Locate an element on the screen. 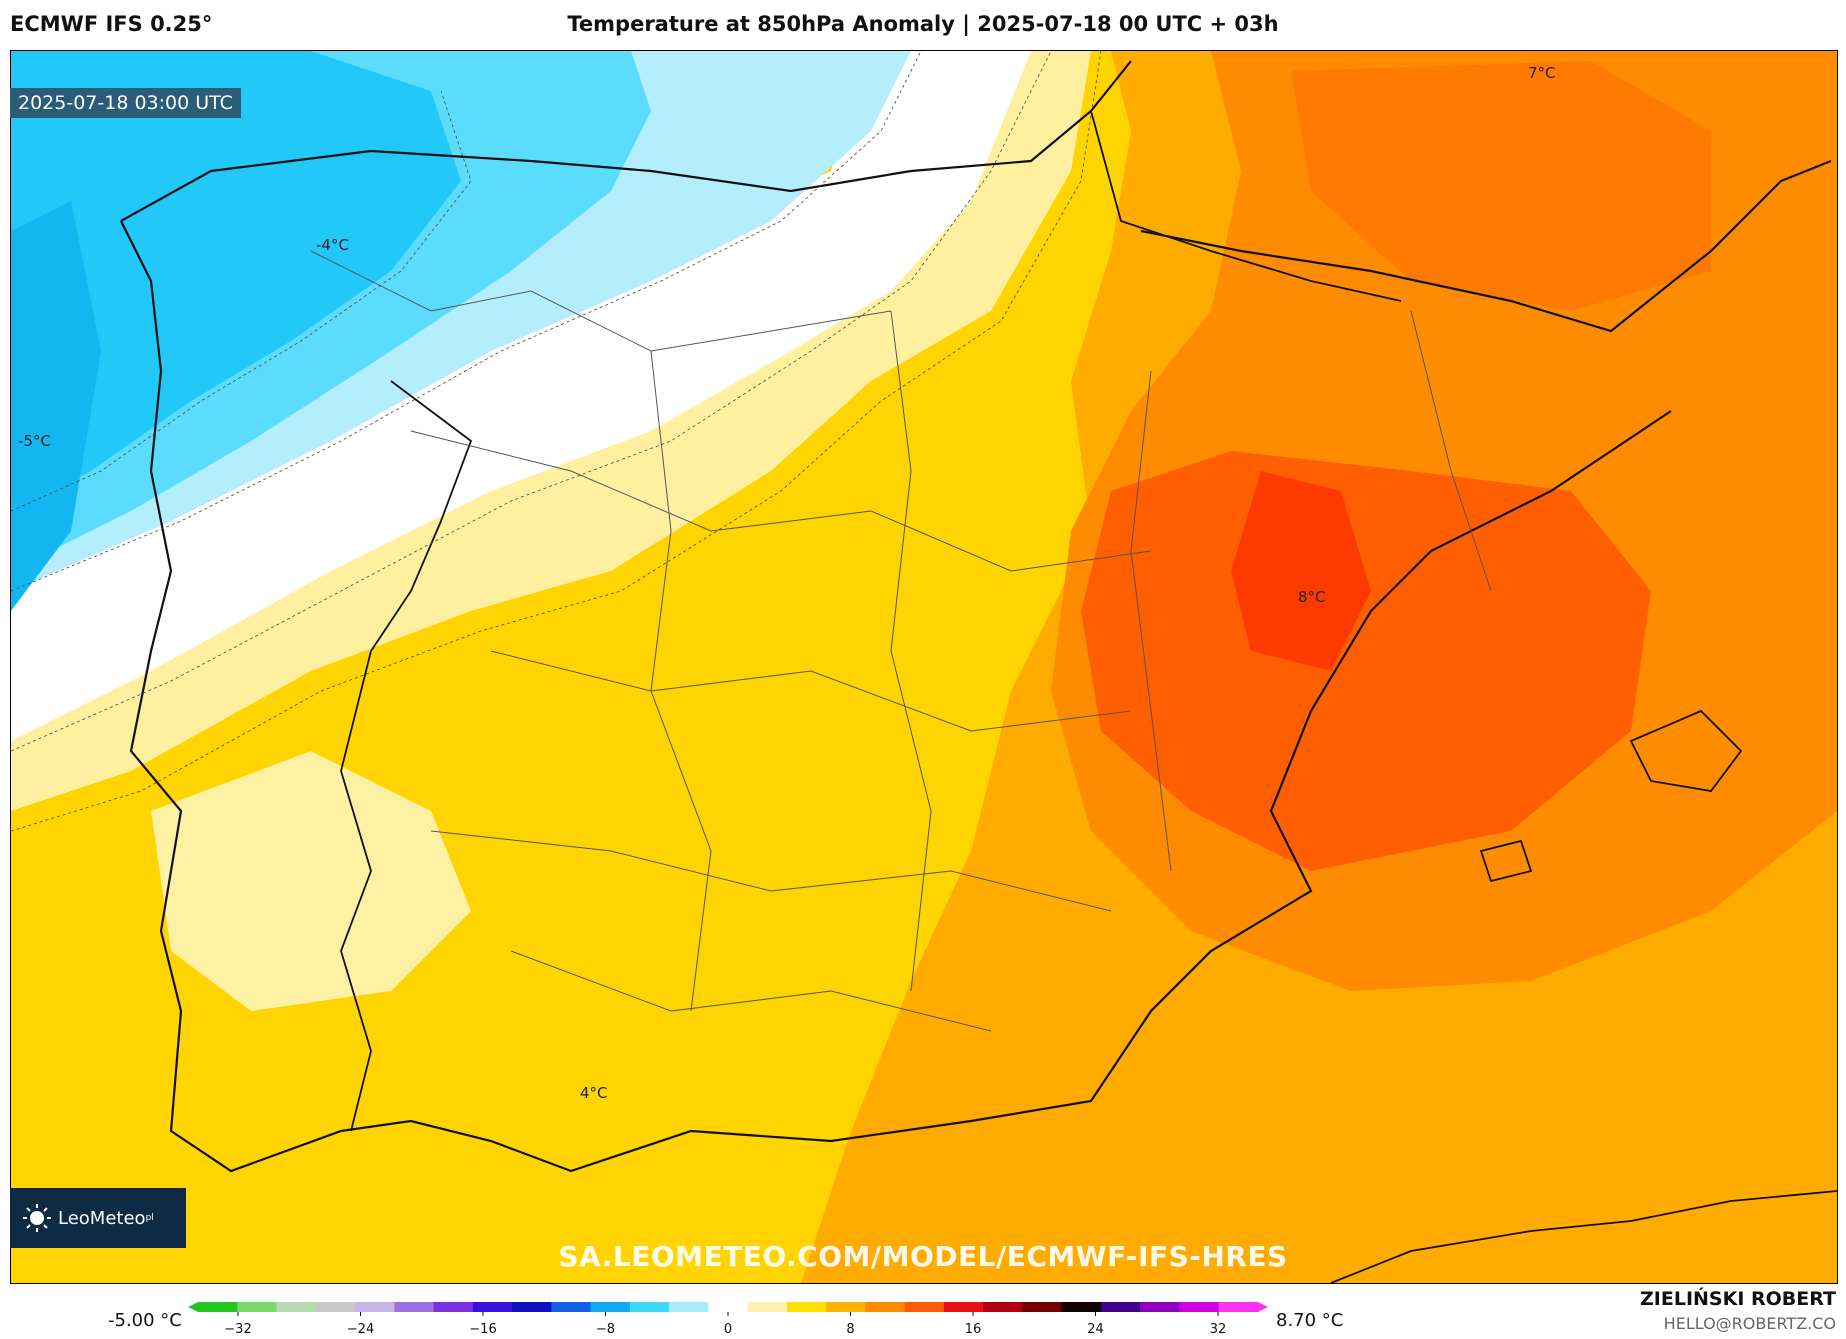 This screenshot has width=1846, height=1339. red-core is located at coordinates (1301, 571).